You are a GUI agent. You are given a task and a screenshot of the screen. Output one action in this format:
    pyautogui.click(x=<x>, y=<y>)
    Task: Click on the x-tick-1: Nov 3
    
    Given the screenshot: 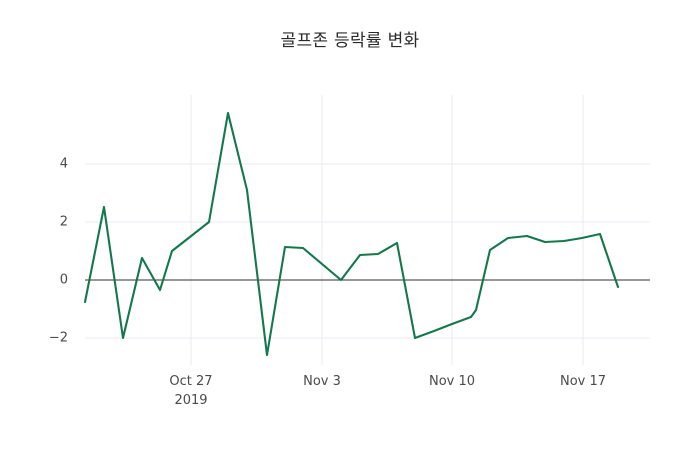 What is the action you would take?
    pyautogui.click(x=322, y=381)
    